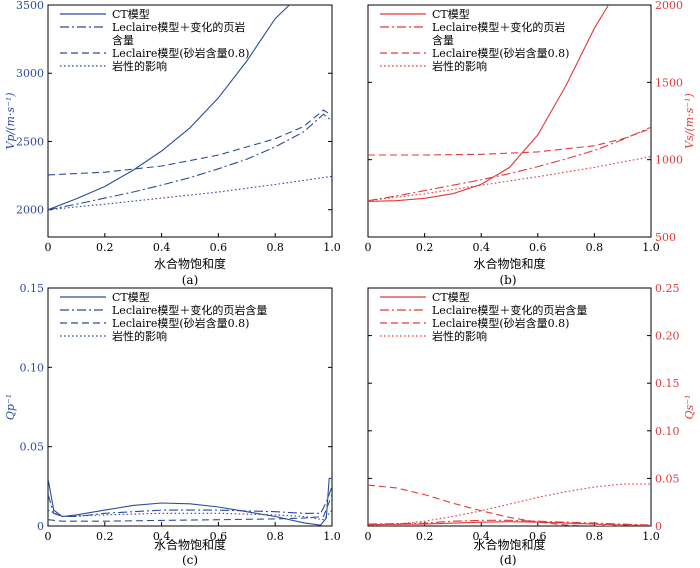 The image size is (700, 568). Describe the element at coordinates (507, 280) in the screenshot. I see `panel-label-b: (b)` at that location.